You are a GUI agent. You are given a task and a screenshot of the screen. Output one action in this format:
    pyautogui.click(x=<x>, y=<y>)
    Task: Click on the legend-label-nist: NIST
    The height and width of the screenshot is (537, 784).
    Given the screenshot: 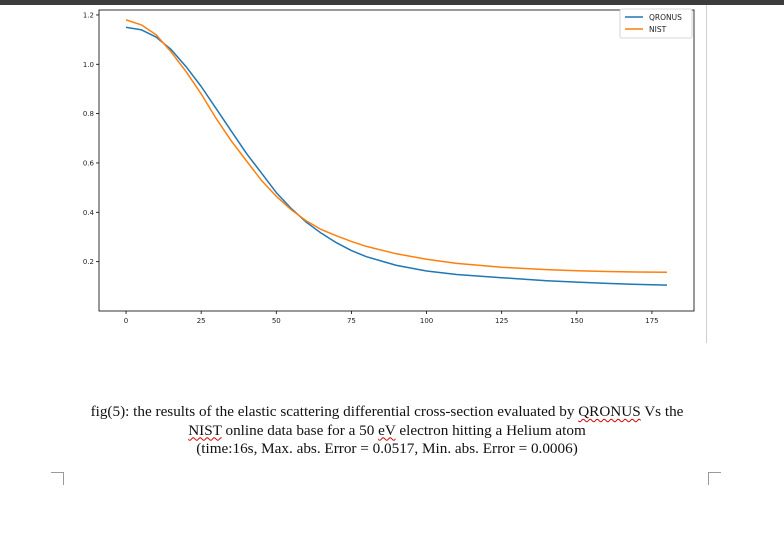 What is the action you would take?
    pyautogui.click(x=658, y=29)
    